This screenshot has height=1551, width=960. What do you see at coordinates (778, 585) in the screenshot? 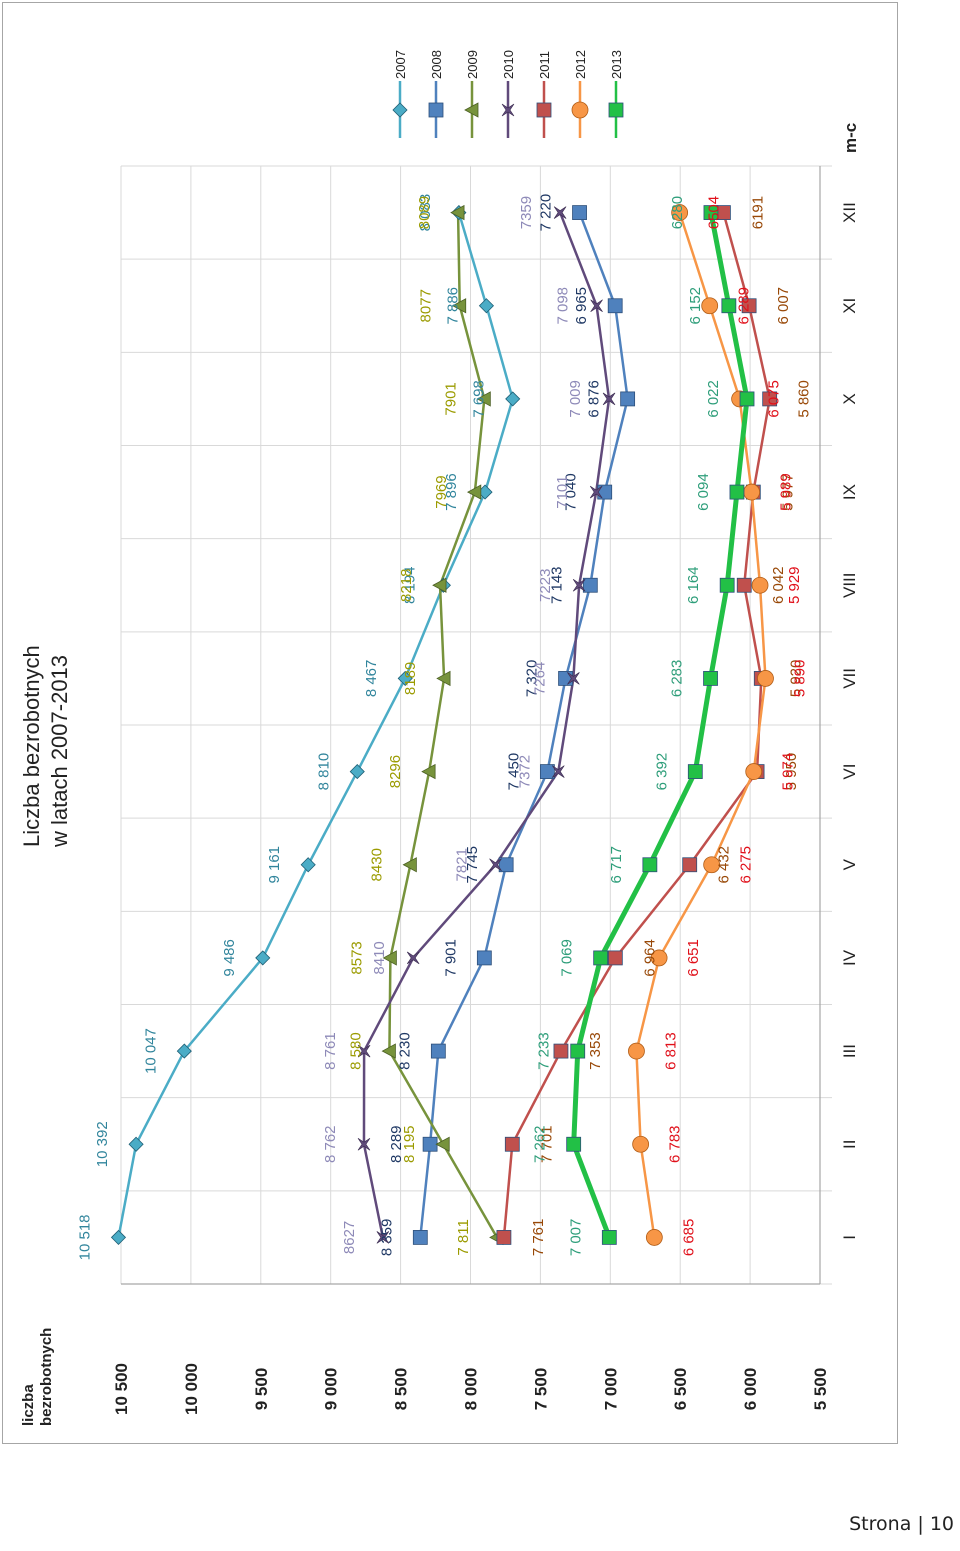
I see `data-label-2011-VIII: 6 042` at bounding box center [778, 585].